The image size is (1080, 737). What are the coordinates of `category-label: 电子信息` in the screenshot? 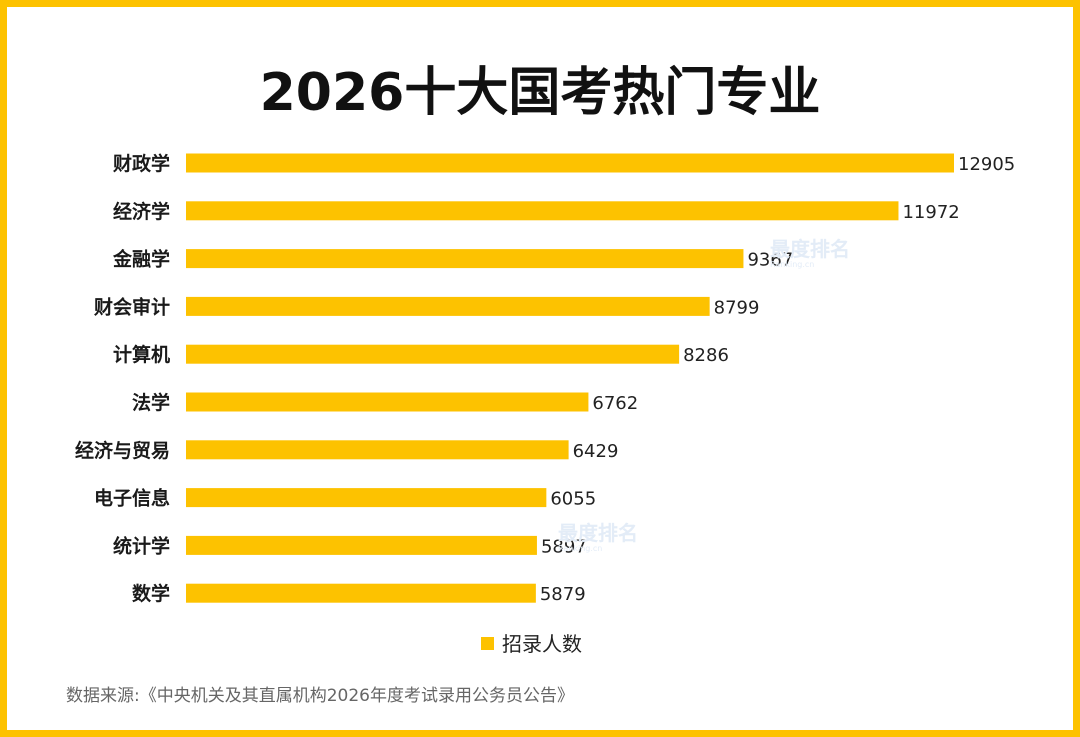 It's located at (132, 498).